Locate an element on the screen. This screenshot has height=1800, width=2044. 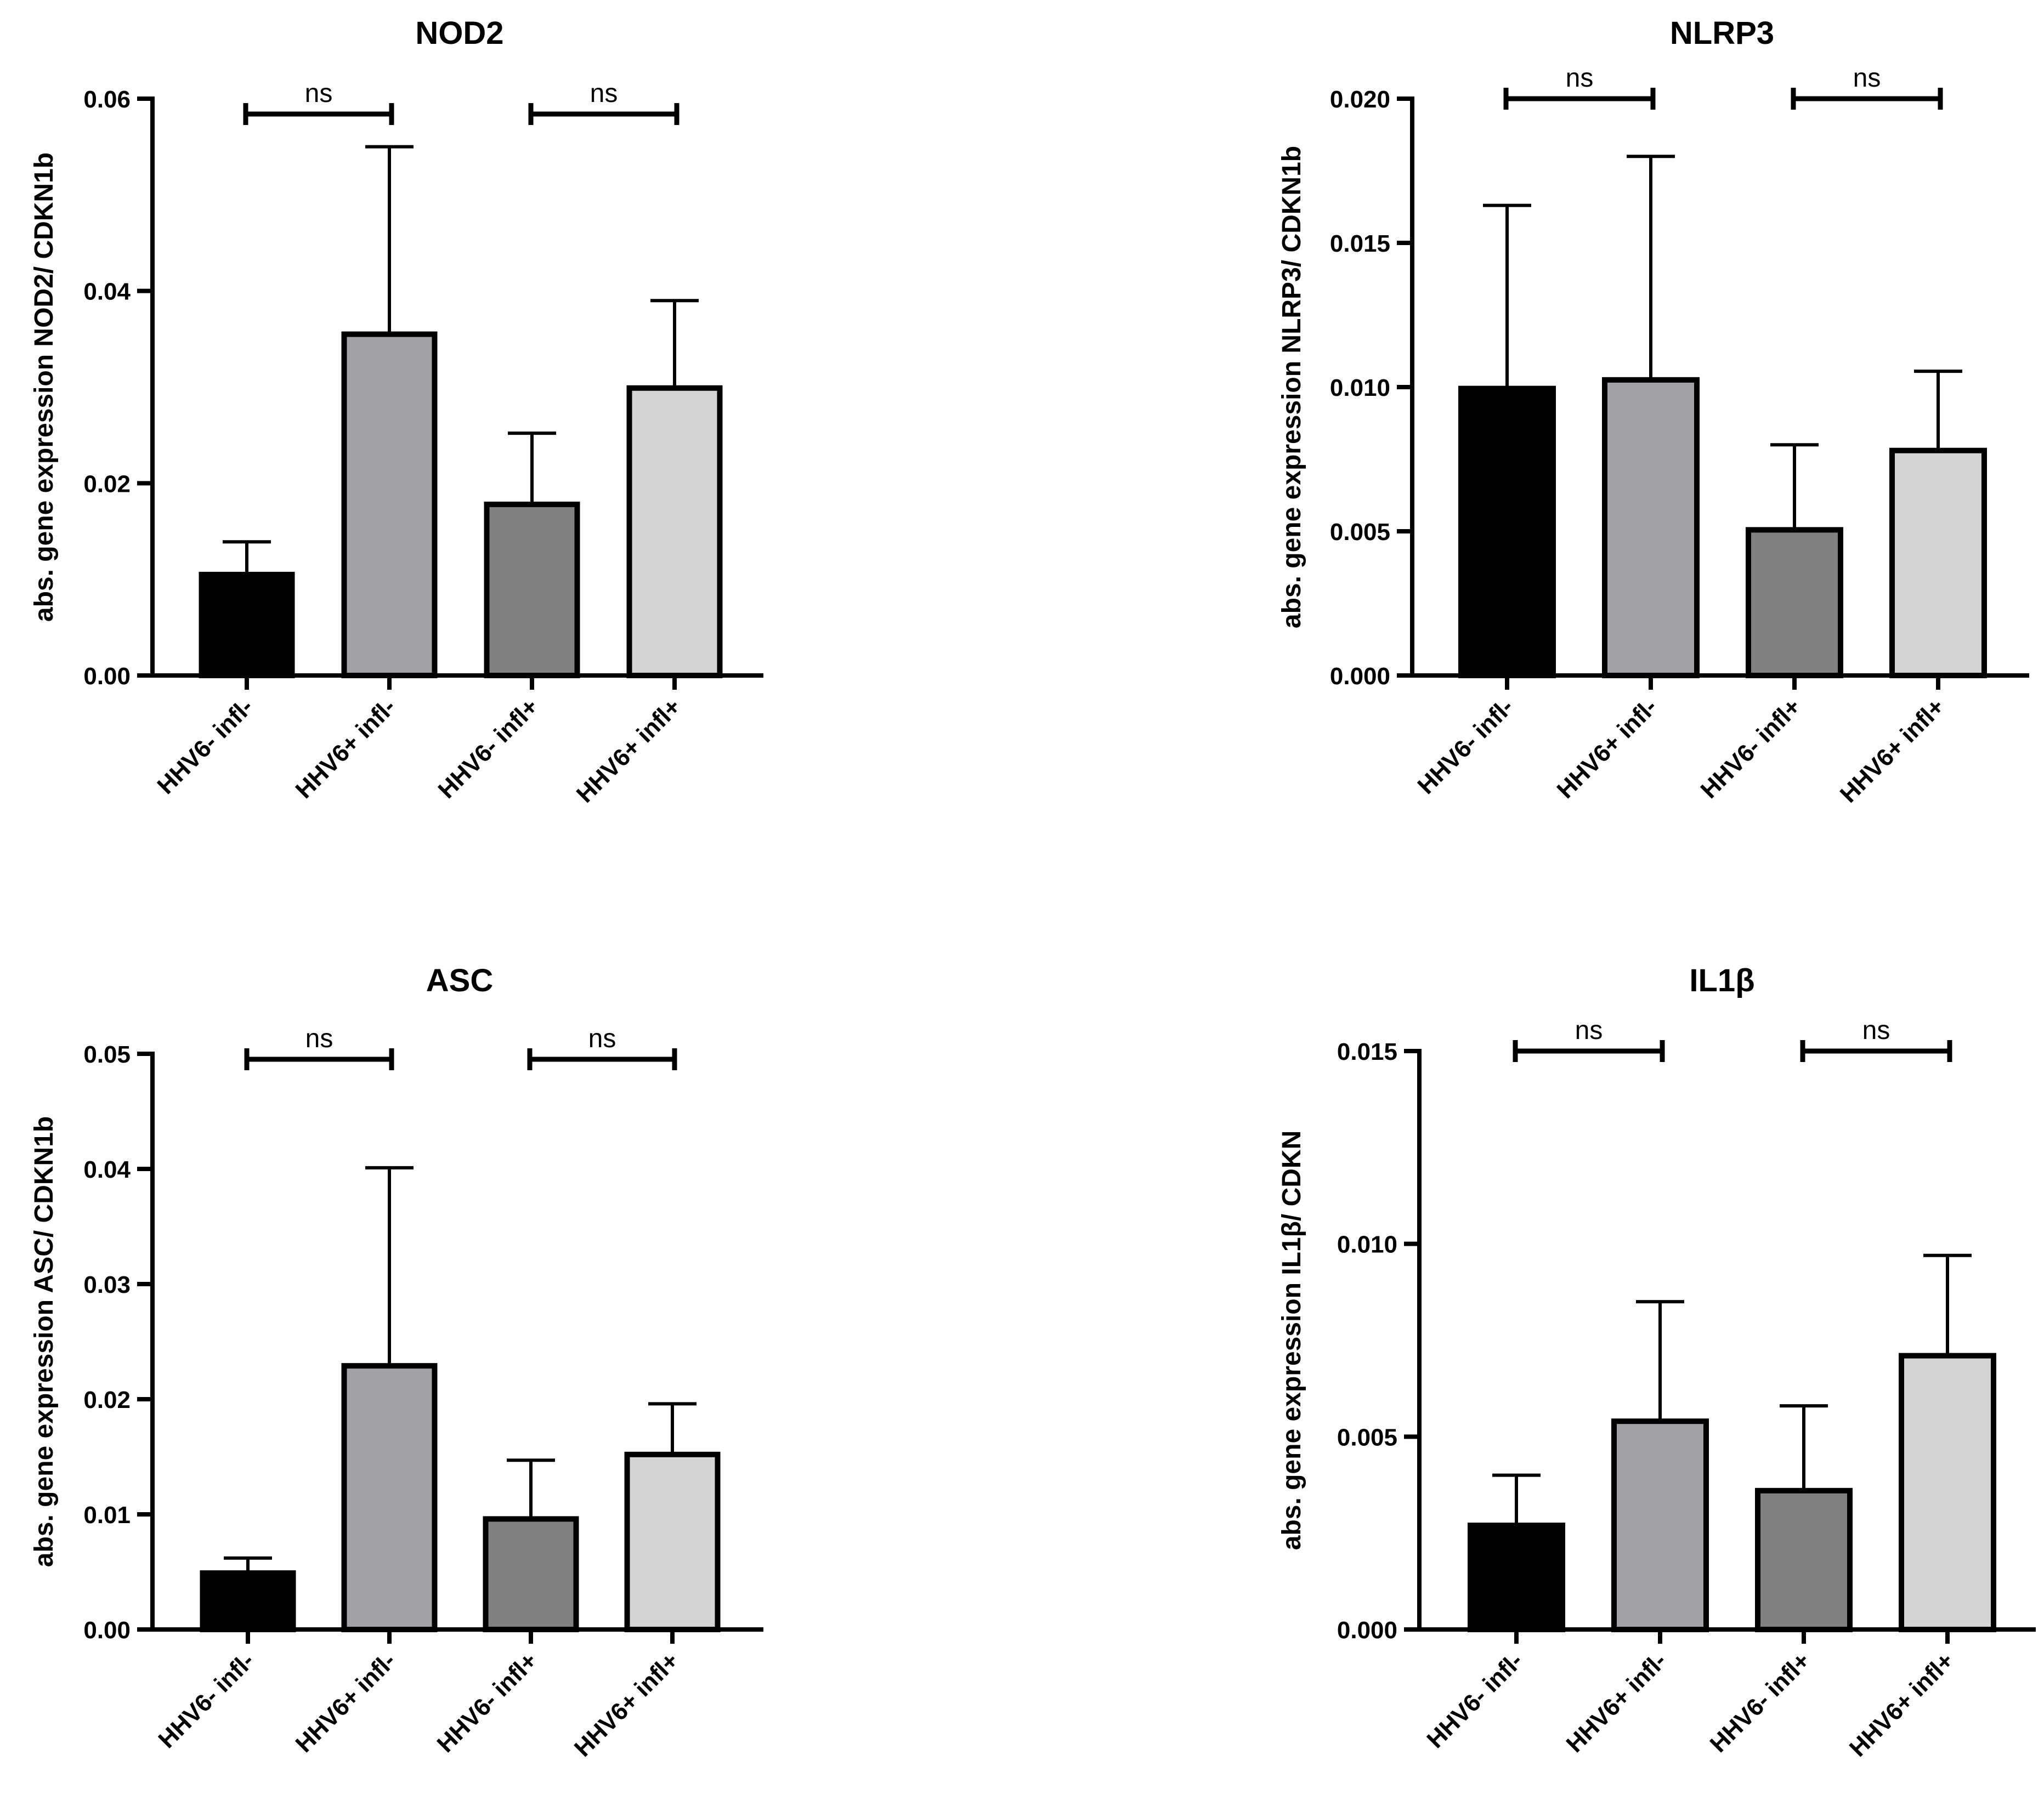
y-tick-label: 0.01 is located at coordinates (107, 1515).